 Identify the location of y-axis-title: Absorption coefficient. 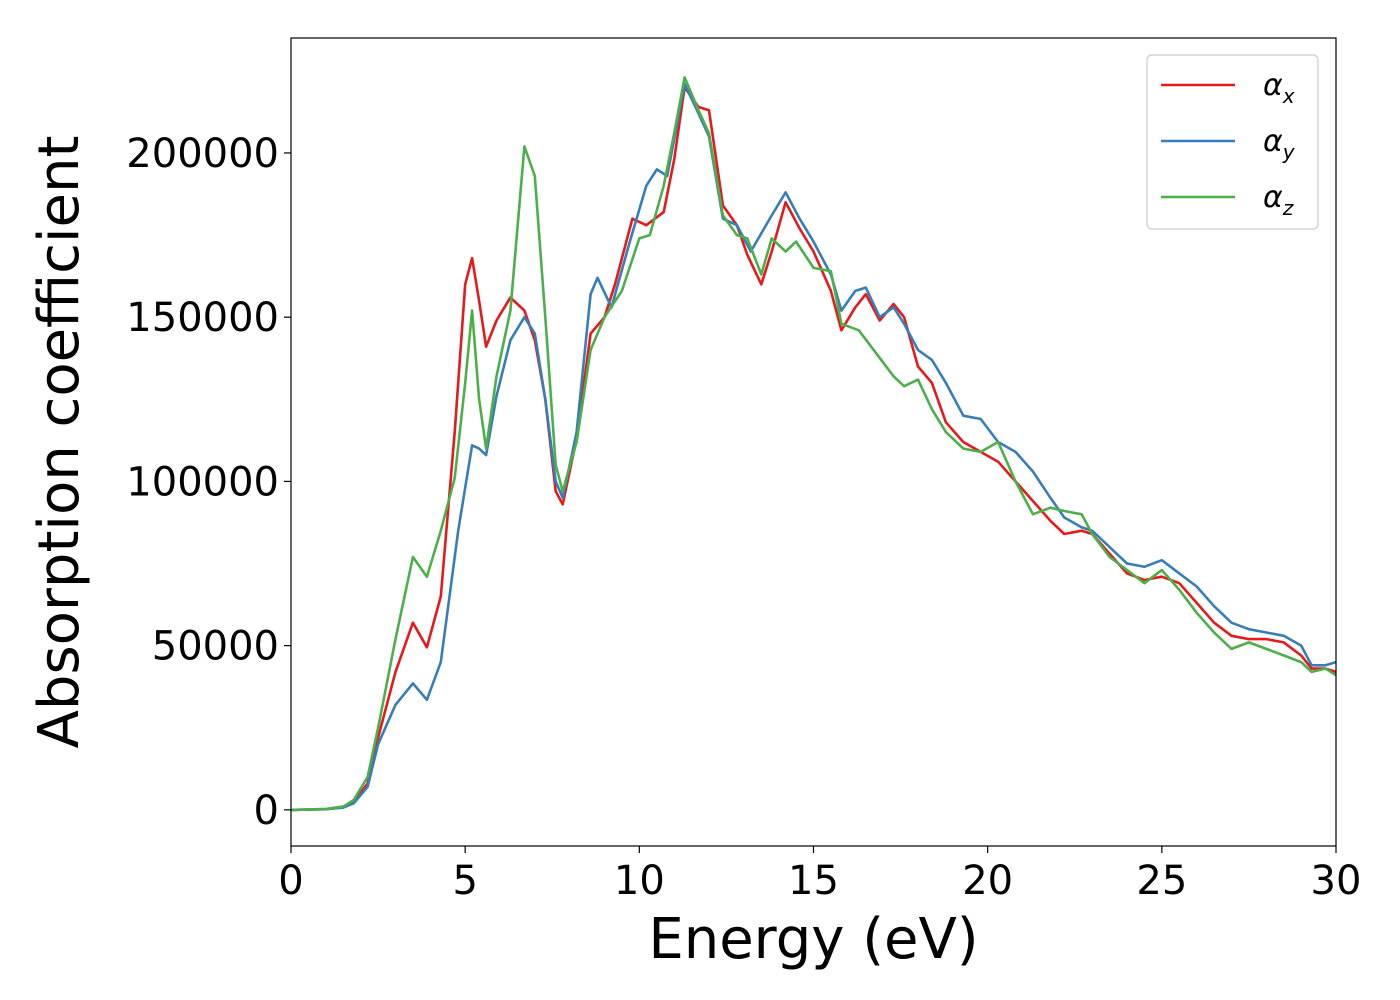
(59, 442).